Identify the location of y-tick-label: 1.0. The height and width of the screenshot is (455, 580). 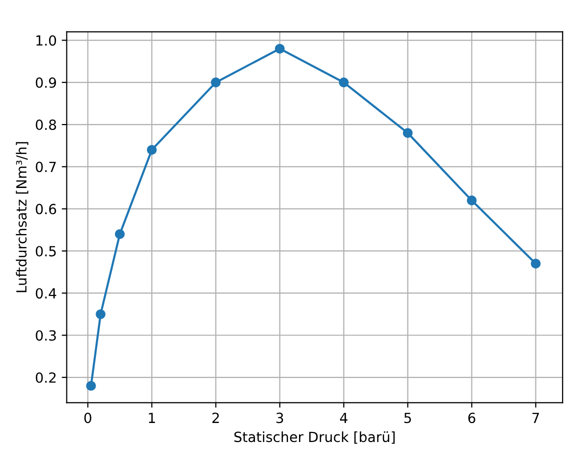
(46, 40).